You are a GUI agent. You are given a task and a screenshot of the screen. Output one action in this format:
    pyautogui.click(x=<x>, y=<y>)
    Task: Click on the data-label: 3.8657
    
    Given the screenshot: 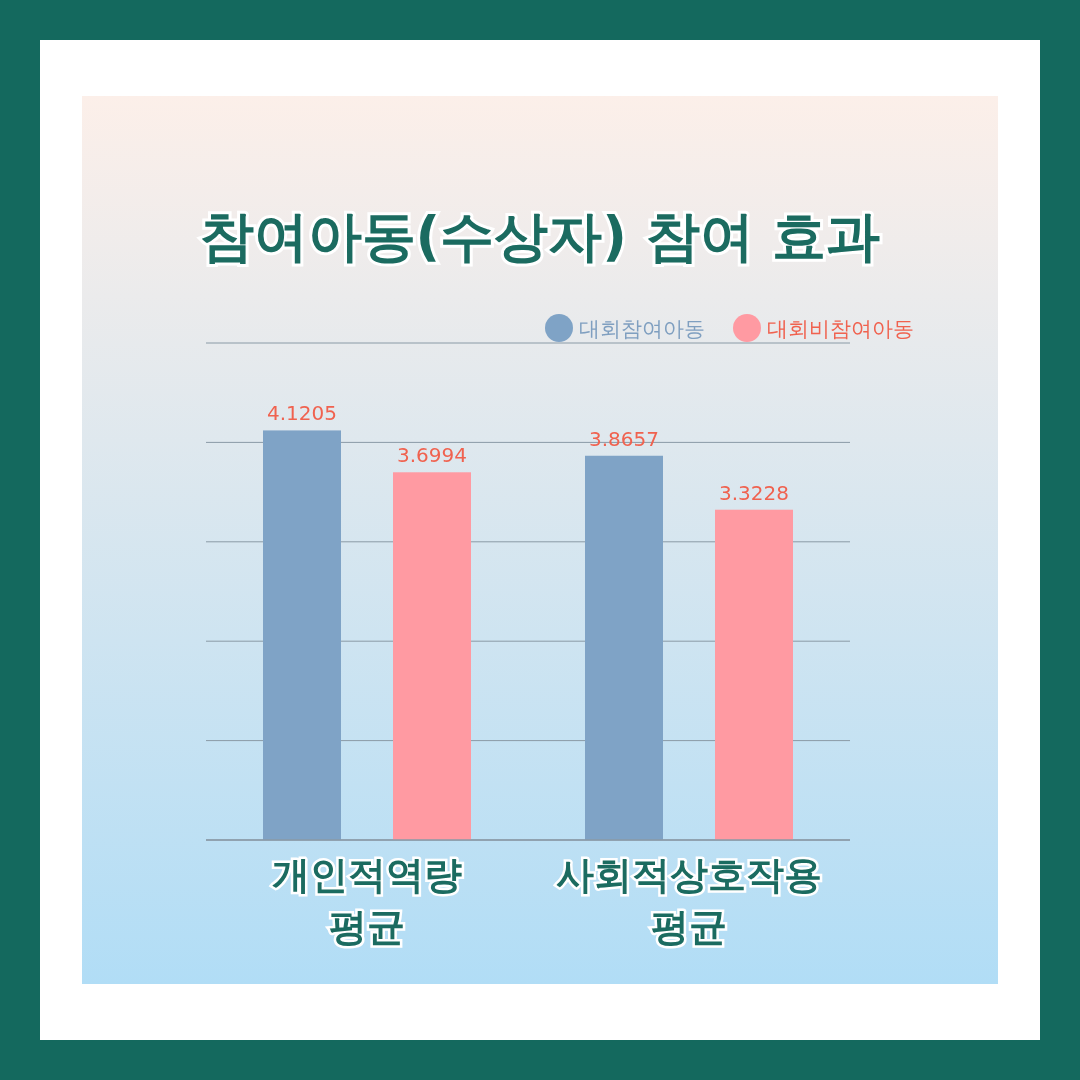 What is the action you would take?
    pyautogui.click(x=624, y=438)
    